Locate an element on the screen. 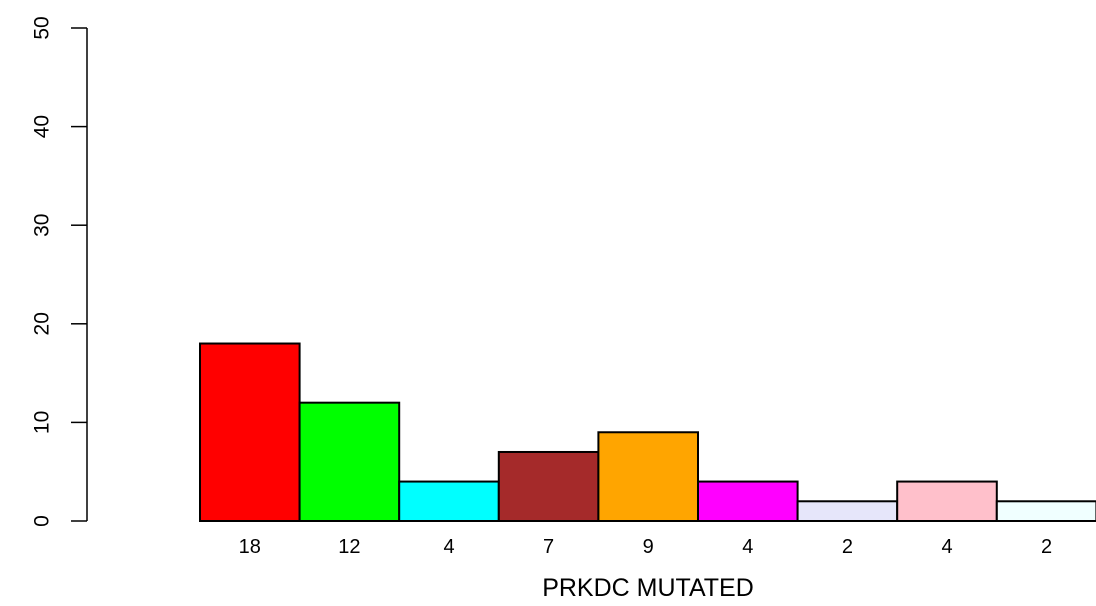 This screenshot has height=606, width=1096. x-axis-label: PRKDC MUTATED is located at coordinates (648, 588).